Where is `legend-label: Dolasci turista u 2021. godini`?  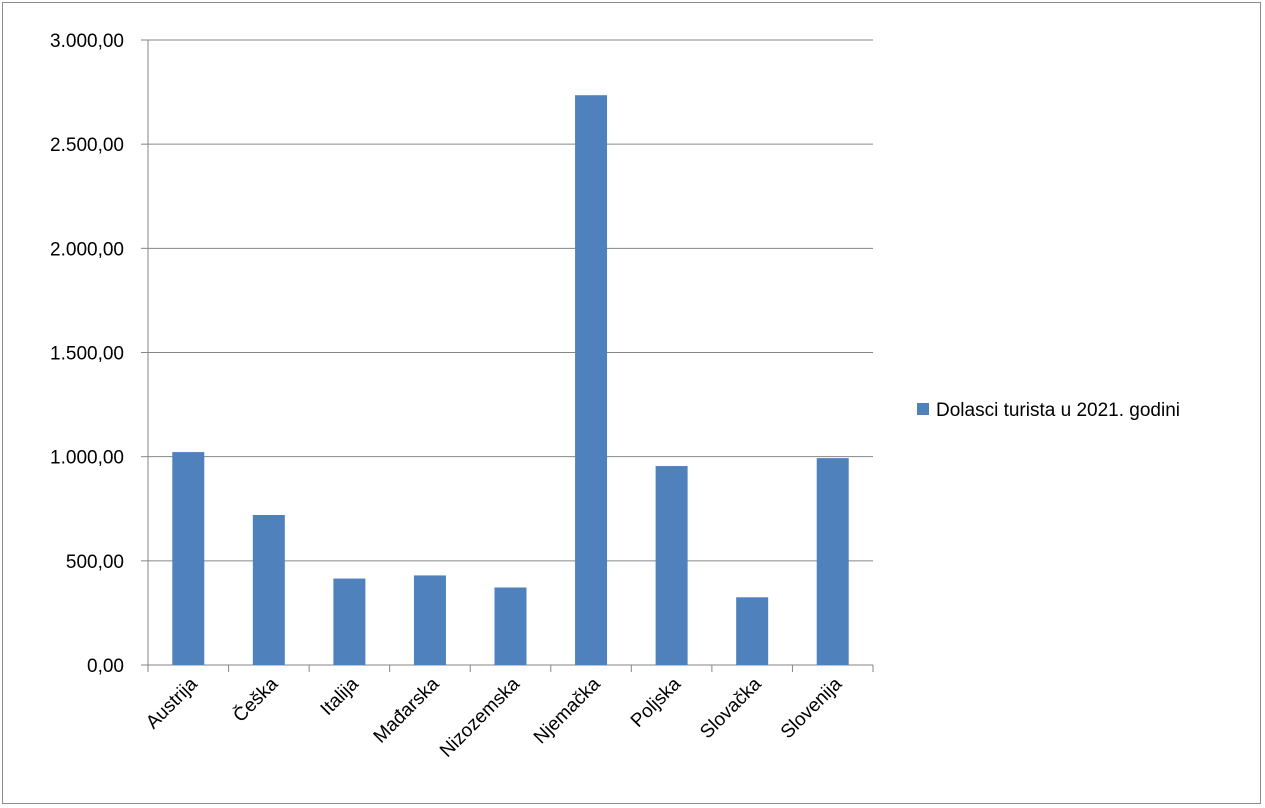 legend-label: Dolasci turista u 2021. godini is located at coordinates (1058, 410).